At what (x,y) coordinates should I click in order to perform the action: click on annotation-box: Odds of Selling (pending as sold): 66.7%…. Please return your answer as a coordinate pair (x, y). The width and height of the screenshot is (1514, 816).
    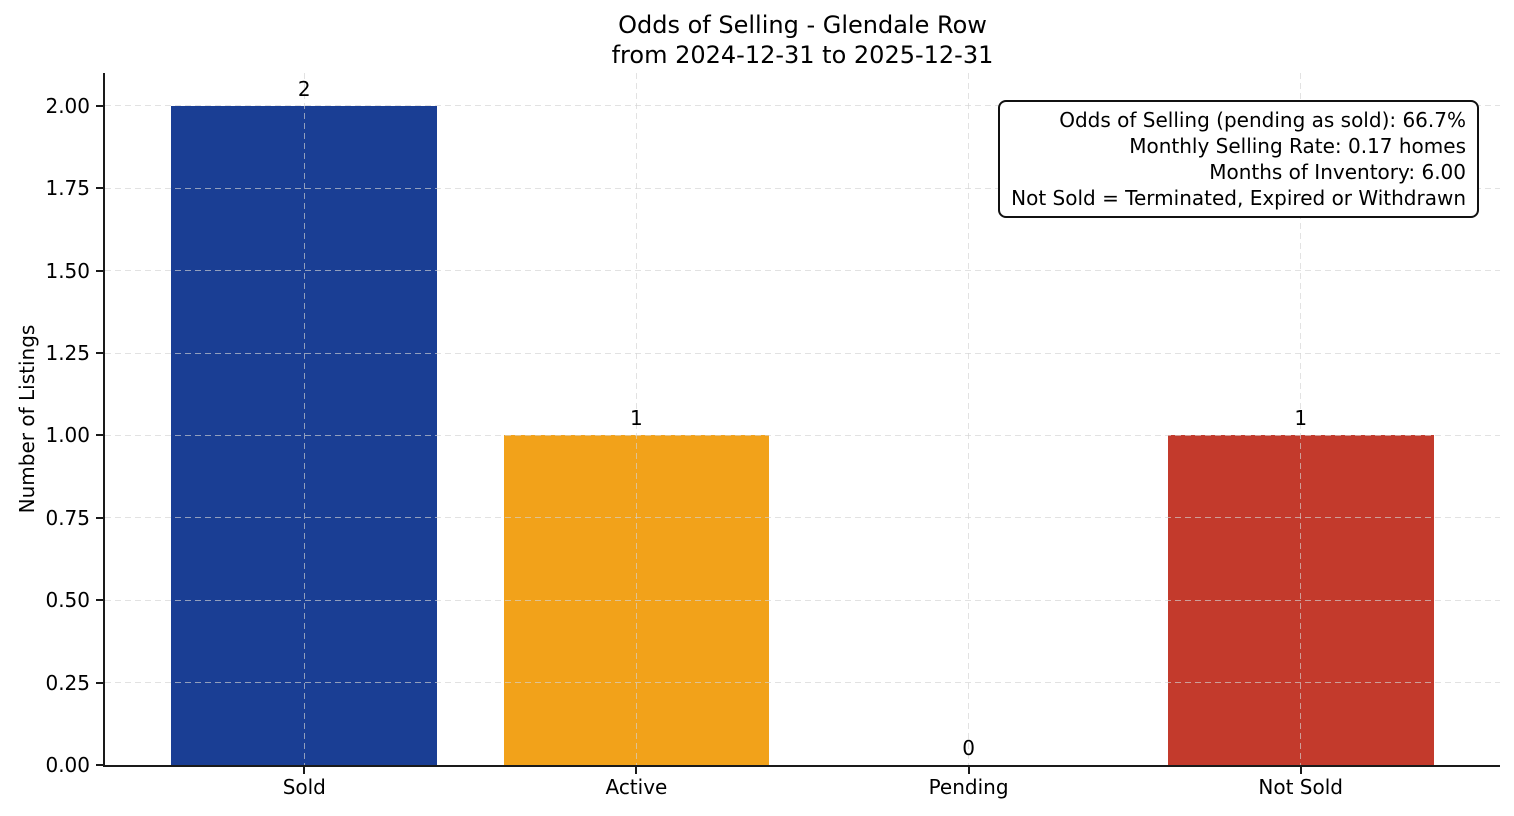
    Looking at the image, I should click on (1238, 159).